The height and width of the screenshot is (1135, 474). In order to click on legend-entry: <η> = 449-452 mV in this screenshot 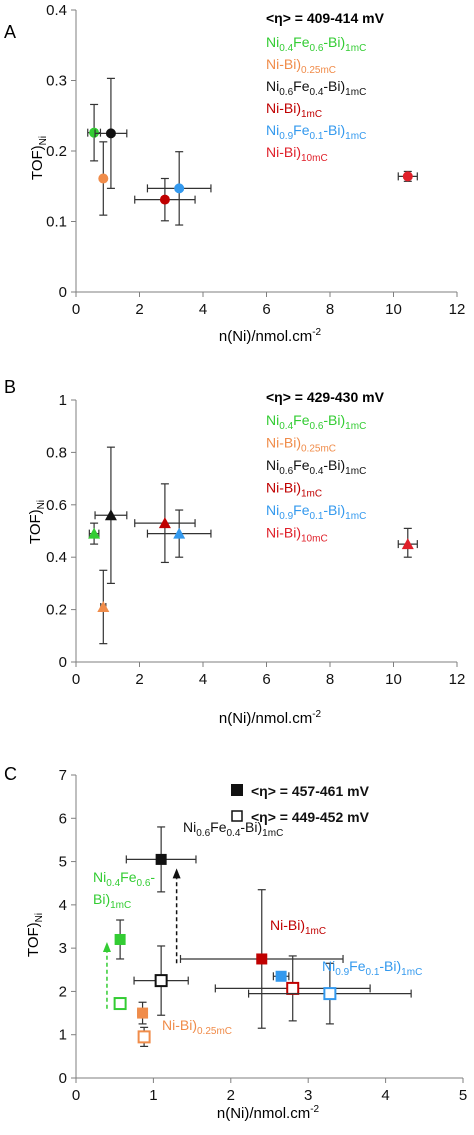, I will do `click(310, 817)`.